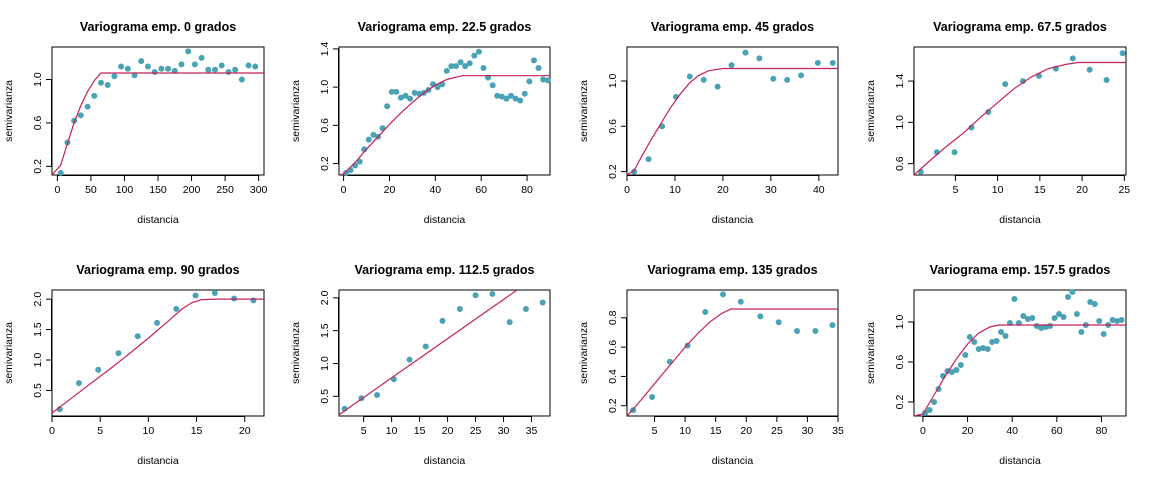  I want to click on plot-frame, so click(158, 353).